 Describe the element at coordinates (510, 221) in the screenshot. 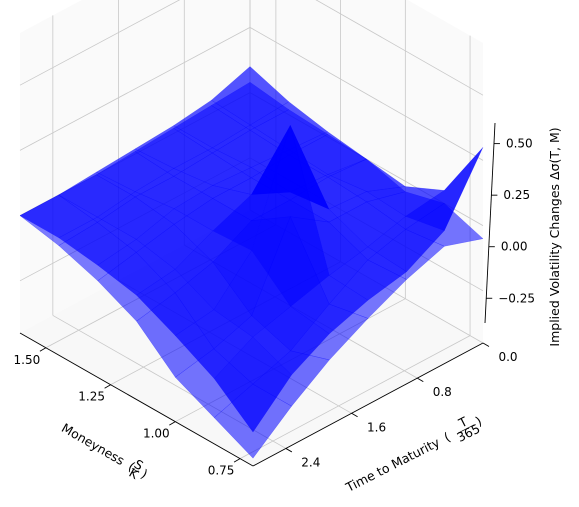

I see `z-axis-ticks: −0.25 0.00 0.25 0.50` at that location.